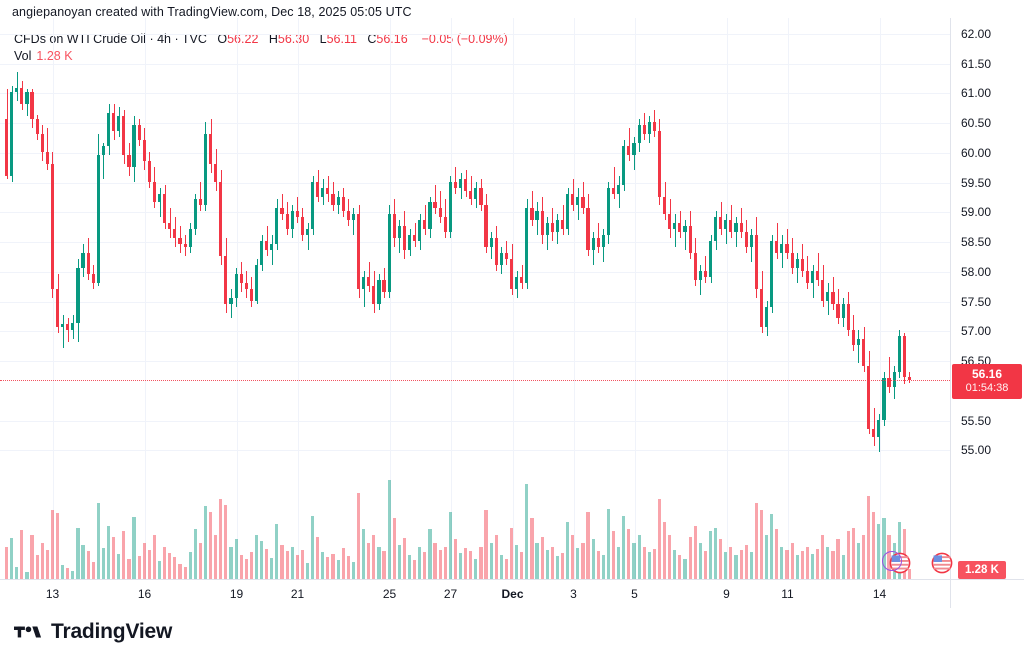  Describe the element at coordinates (976, 33) in the screenshot. I see `price-axis-tick: 62.00` at that location.